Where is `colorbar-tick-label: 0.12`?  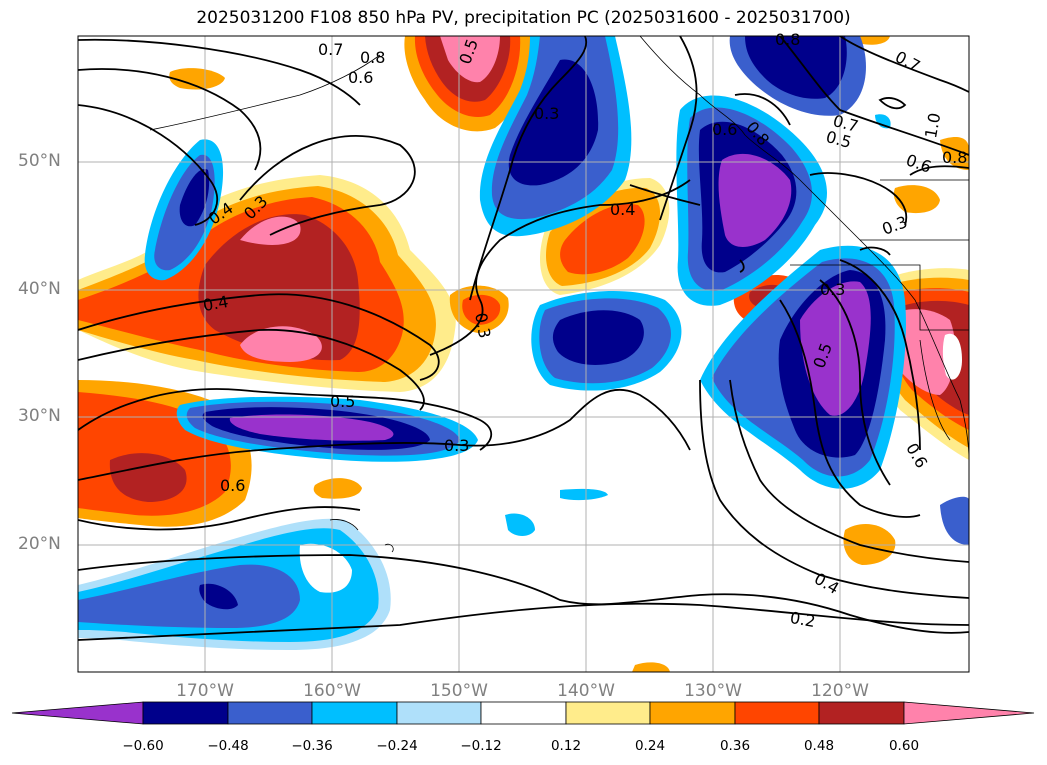 colorbar-tick-label: 0.12 is located at coordinates (566, 746).